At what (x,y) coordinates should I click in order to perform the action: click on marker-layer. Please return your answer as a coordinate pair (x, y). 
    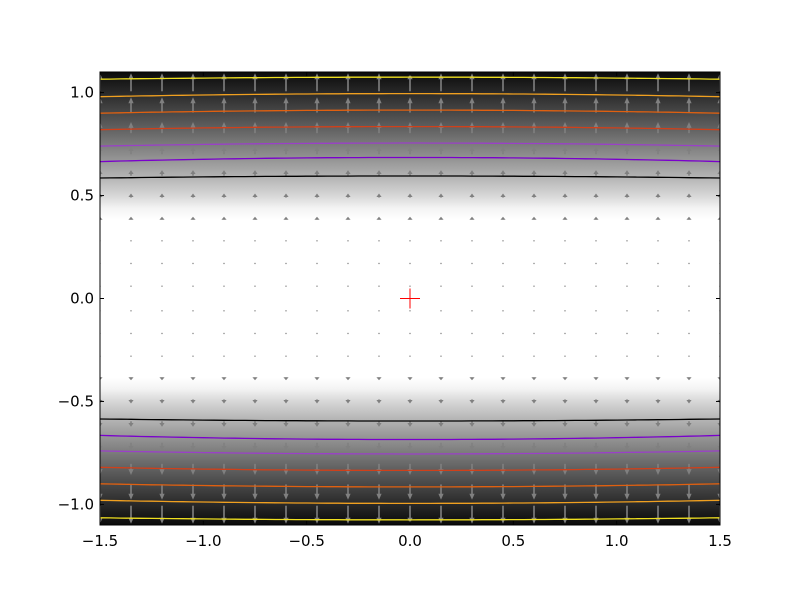
    Looking at the image, I should click on (410, 298).